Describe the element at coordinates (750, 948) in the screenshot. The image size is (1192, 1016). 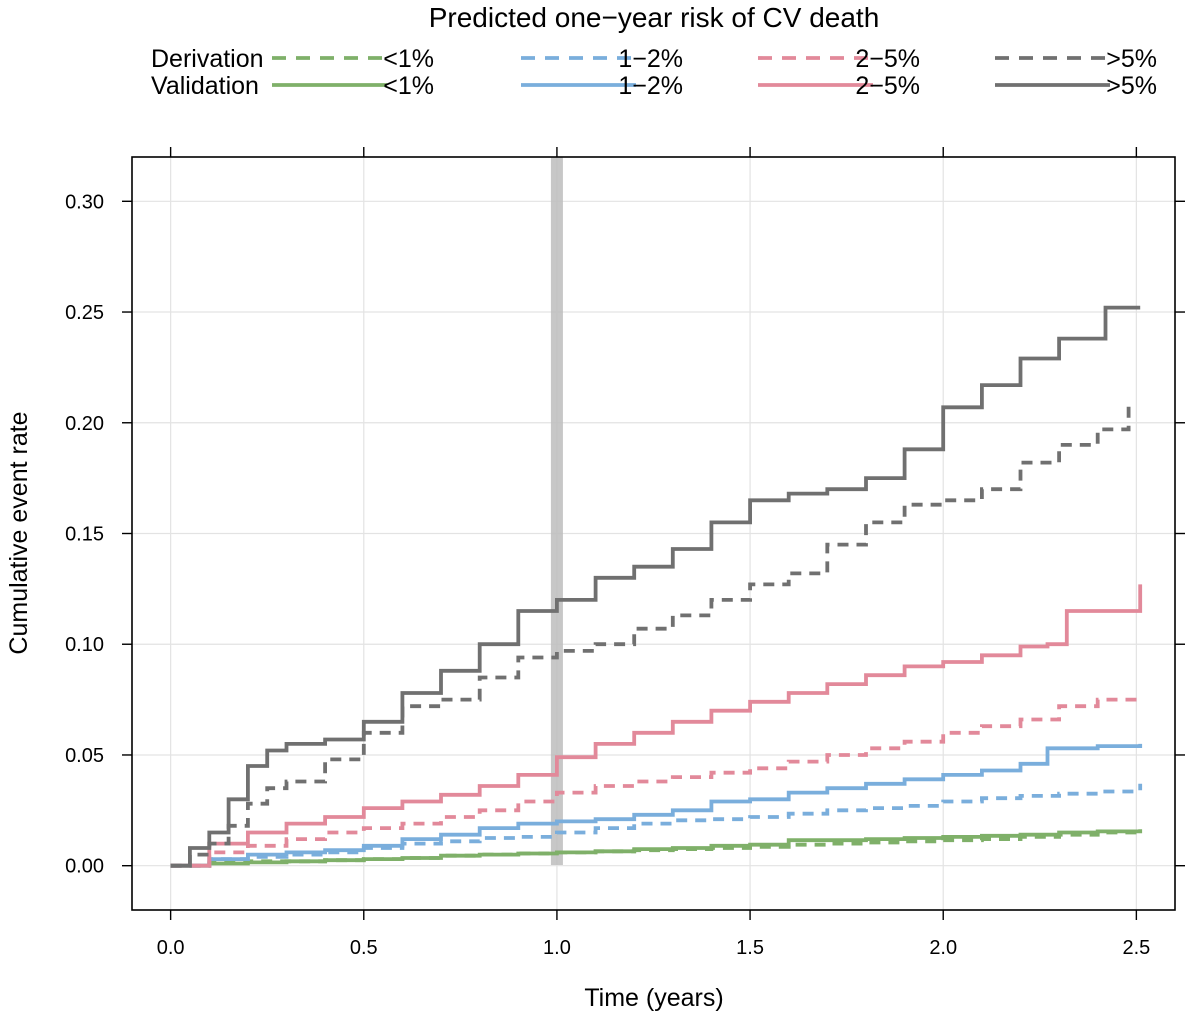
I see `x-tick-label-3: 1.5` at that location.